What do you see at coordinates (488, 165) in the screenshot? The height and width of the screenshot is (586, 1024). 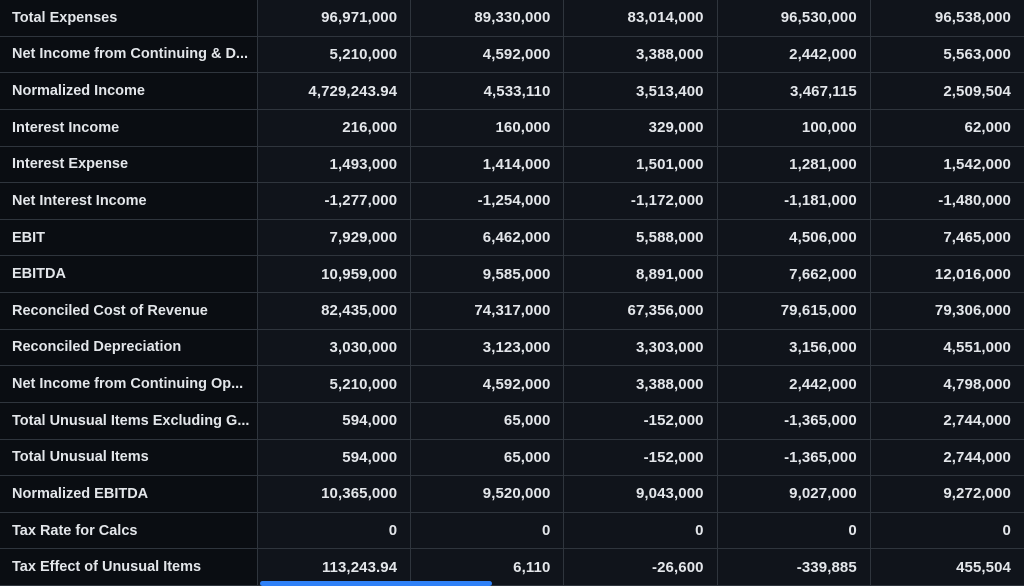 I see `row-value: 1,414,000` at bounding box center [488, 165].